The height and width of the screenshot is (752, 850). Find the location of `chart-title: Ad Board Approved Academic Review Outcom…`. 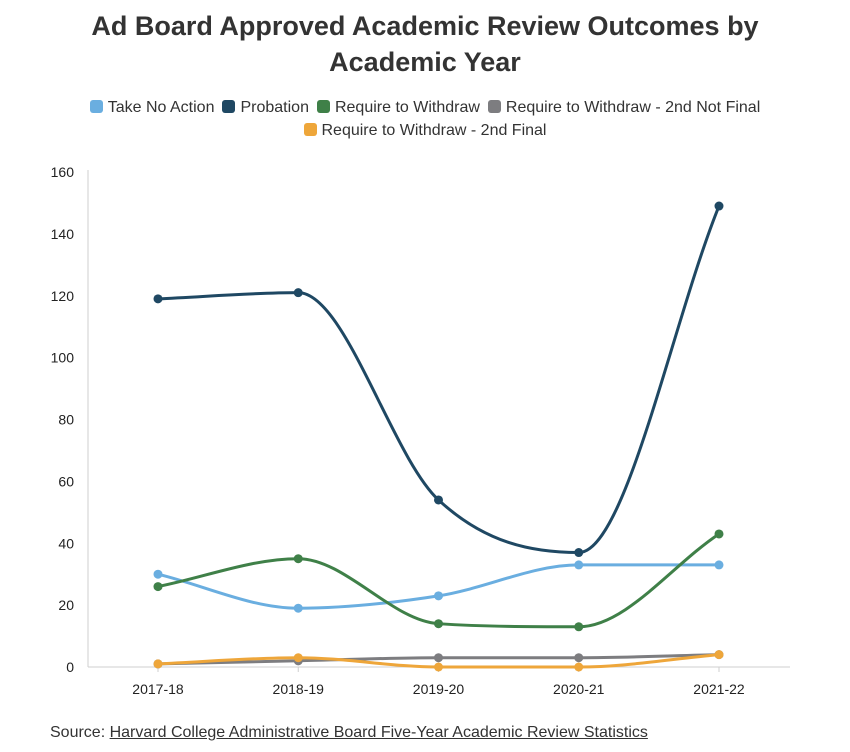

chart-title: Ad Board Approved Academic Review Outcom… is located at coordinates (425, 44).